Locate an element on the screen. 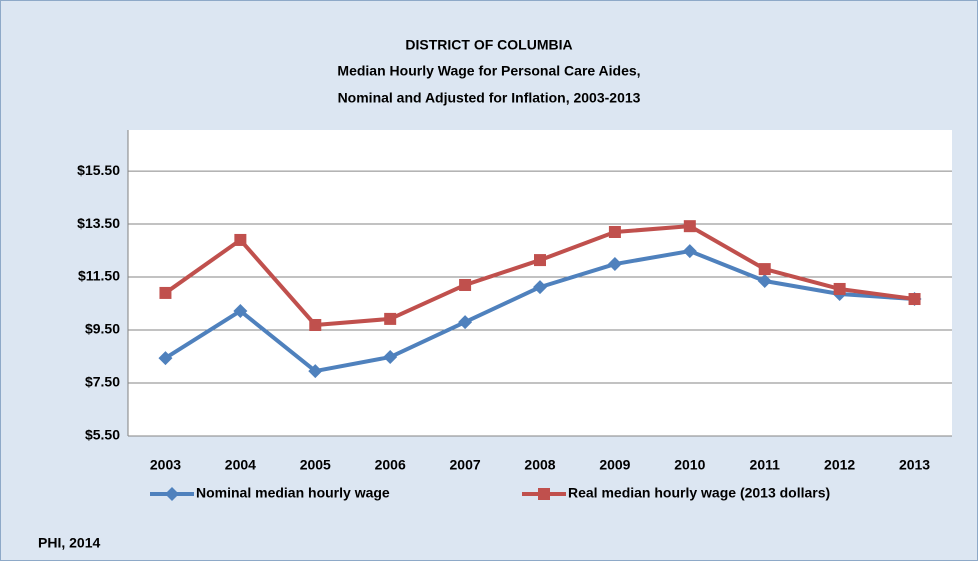  legend-label: Nominal median hourly wage is located at coordinates (293, 493).